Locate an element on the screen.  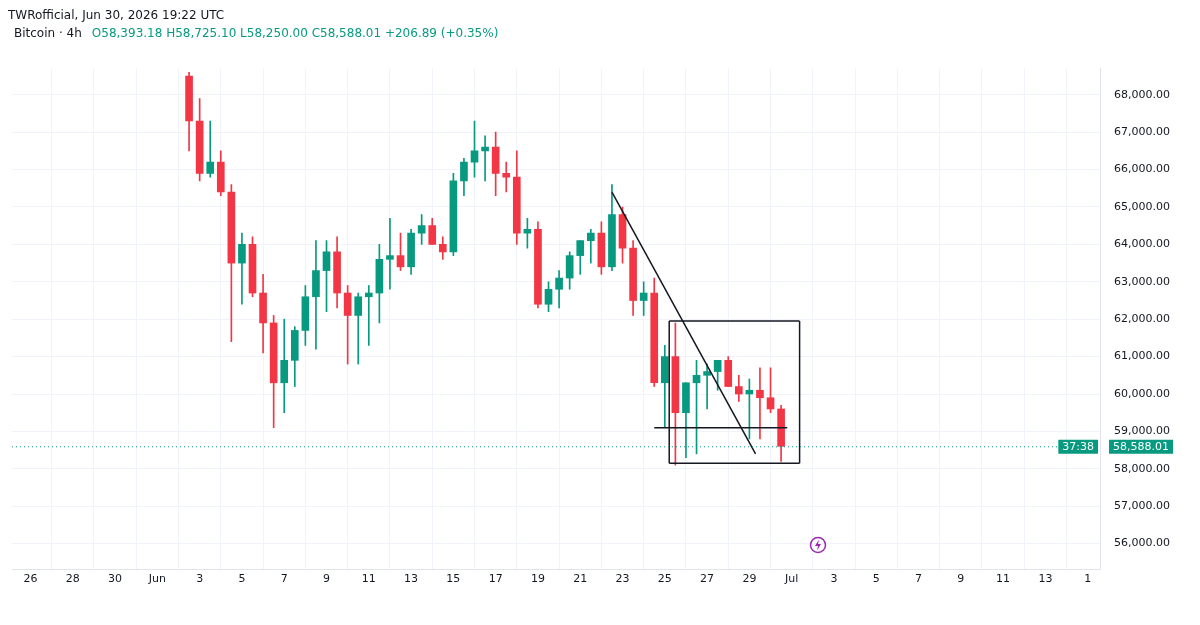
y-tick-label: 67,000.00 is located at coordinates (1142, 132).